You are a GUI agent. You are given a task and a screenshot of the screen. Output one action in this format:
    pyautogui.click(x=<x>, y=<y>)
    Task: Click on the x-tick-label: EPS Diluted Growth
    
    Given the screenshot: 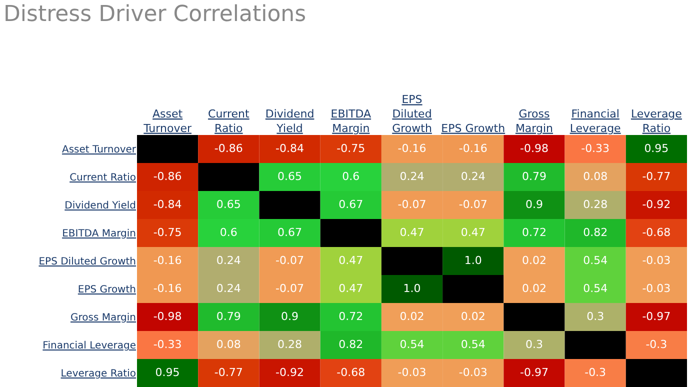 What is the action you would take?
    pyautogui.click(x=412, y=114)
    